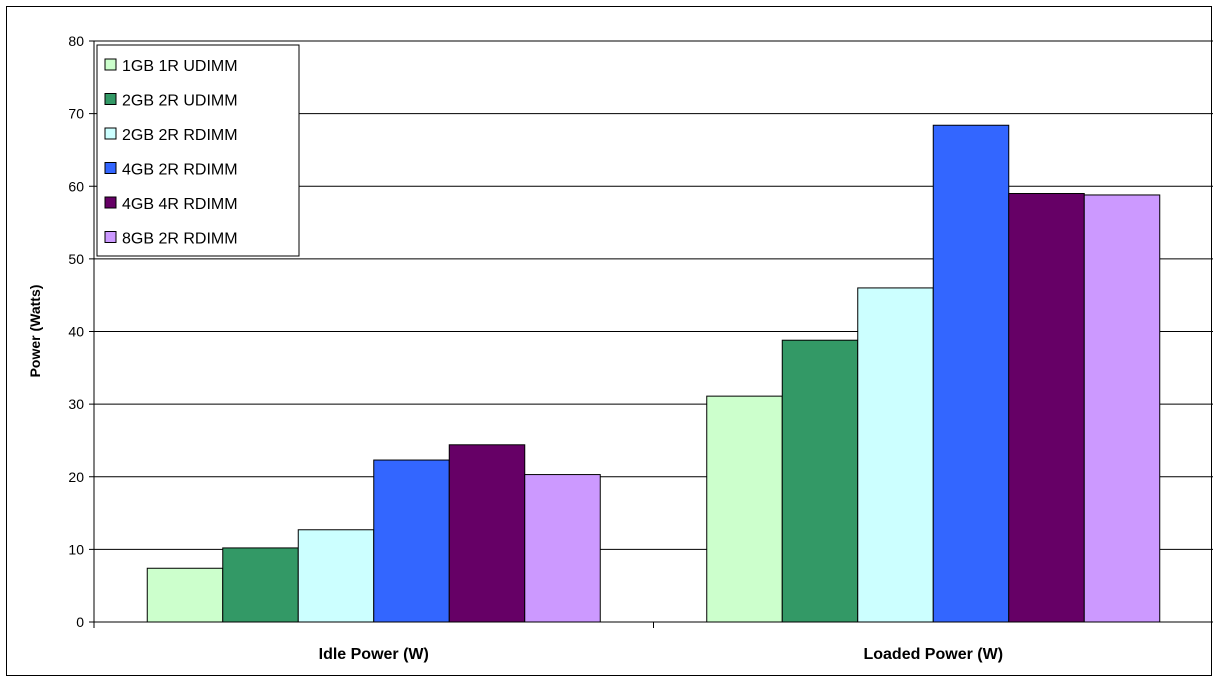 Image resolution: width=1219 pixels, height=683 pixels. What do you see at coordinates (80, 622) in the screenshot?
I see `y-tick-label: 0` at bounding box center [80, 622].